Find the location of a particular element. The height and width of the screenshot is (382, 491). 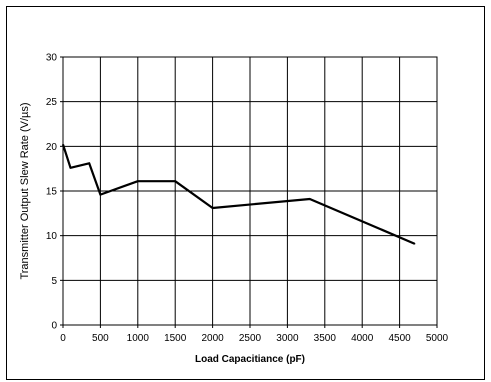

x-tick-label: 4000 is located at coordinates (362, 338).